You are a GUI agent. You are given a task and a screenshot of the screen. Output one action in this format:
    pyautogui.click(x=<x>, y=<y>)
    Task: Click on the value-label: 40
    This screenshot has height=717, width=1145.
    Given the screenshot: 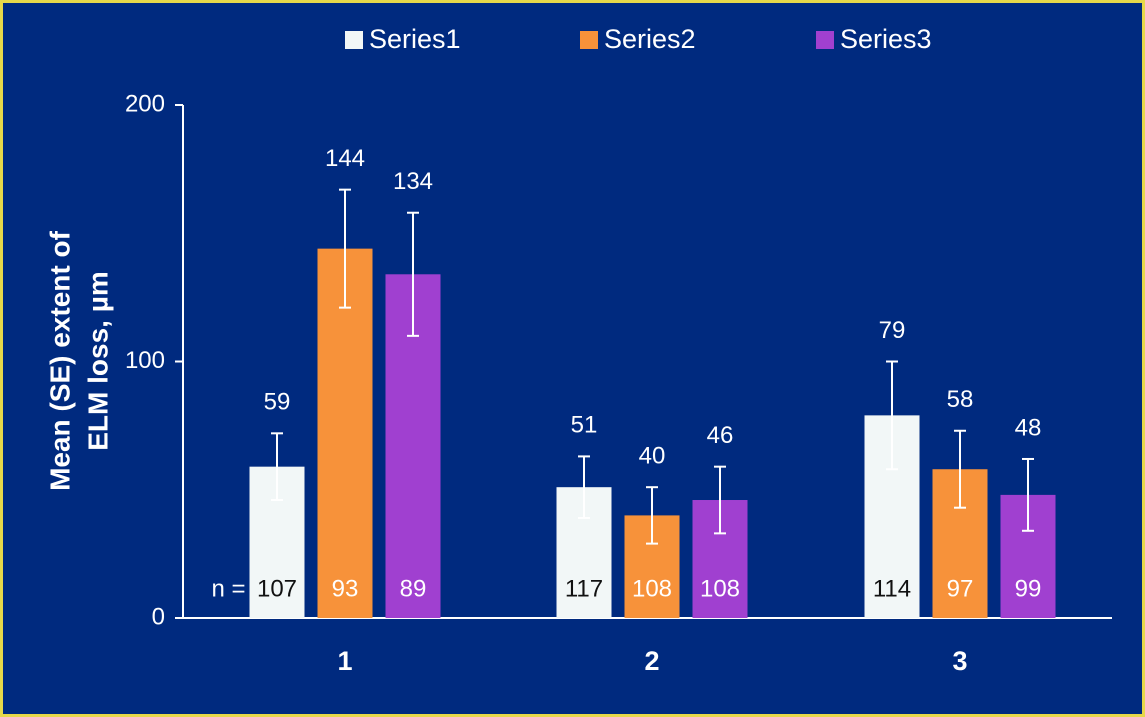 What is the action you would take?
    pyautogui.click(x=652, y=456)
    